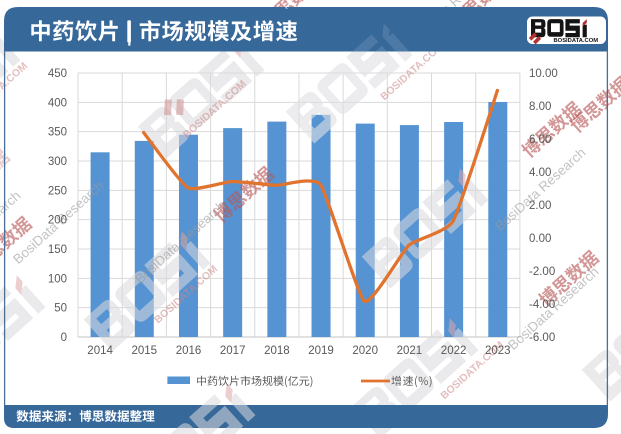 The image size is (621, 434). What do you see at coordinates (540, 239) in the screenshot?
I see `svg-text: 0.00` at bounding box center [540, 239].